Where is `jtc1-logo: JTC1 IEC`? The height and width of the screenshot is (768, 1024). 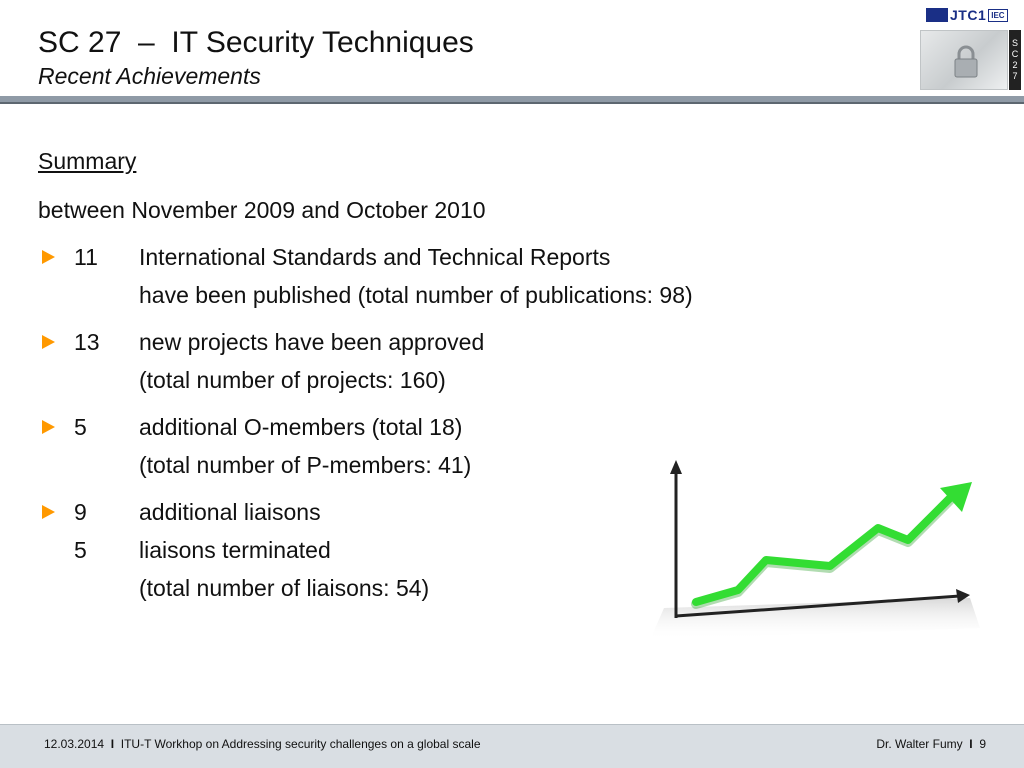
jtc1-logo: JTC1 IEC is located at coordinates (970, 15).